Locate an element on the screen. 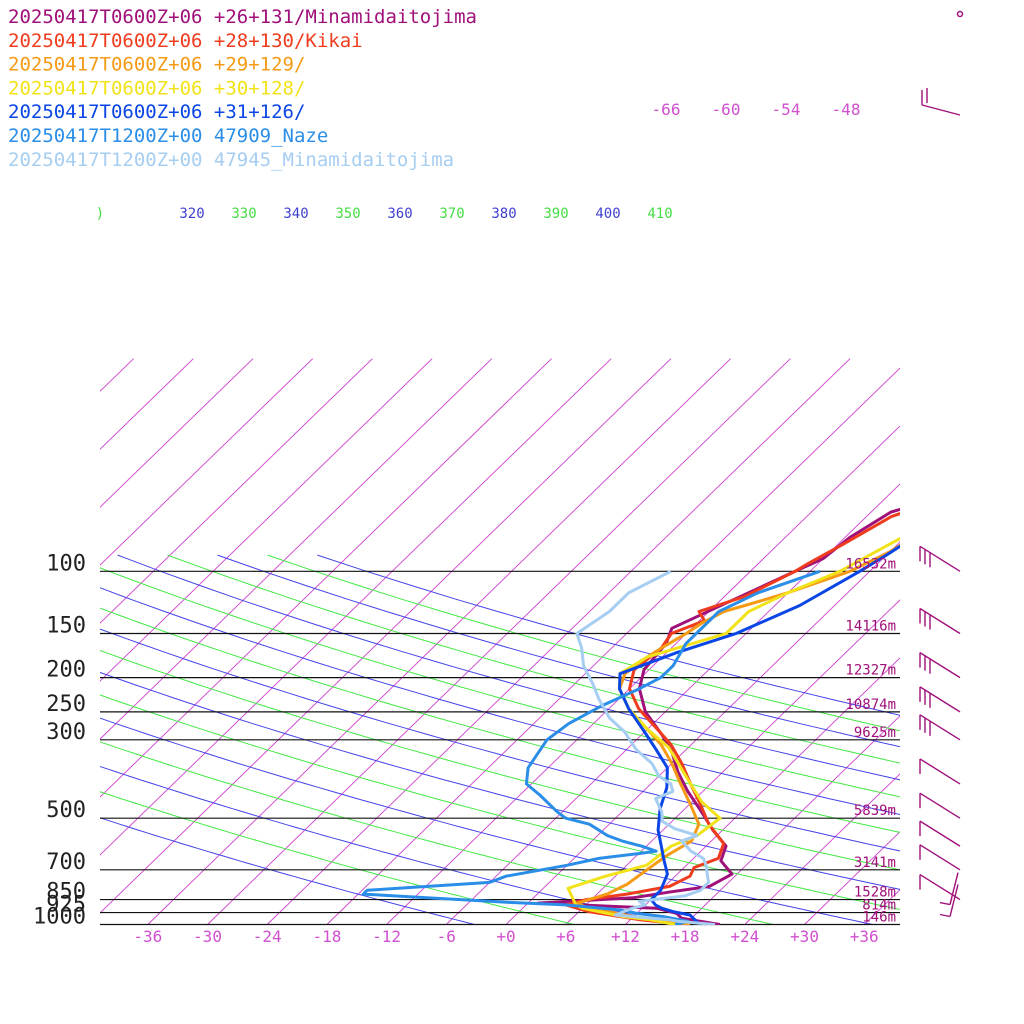  geopotential-height-label: 146m is located at coordinates (879, 918).